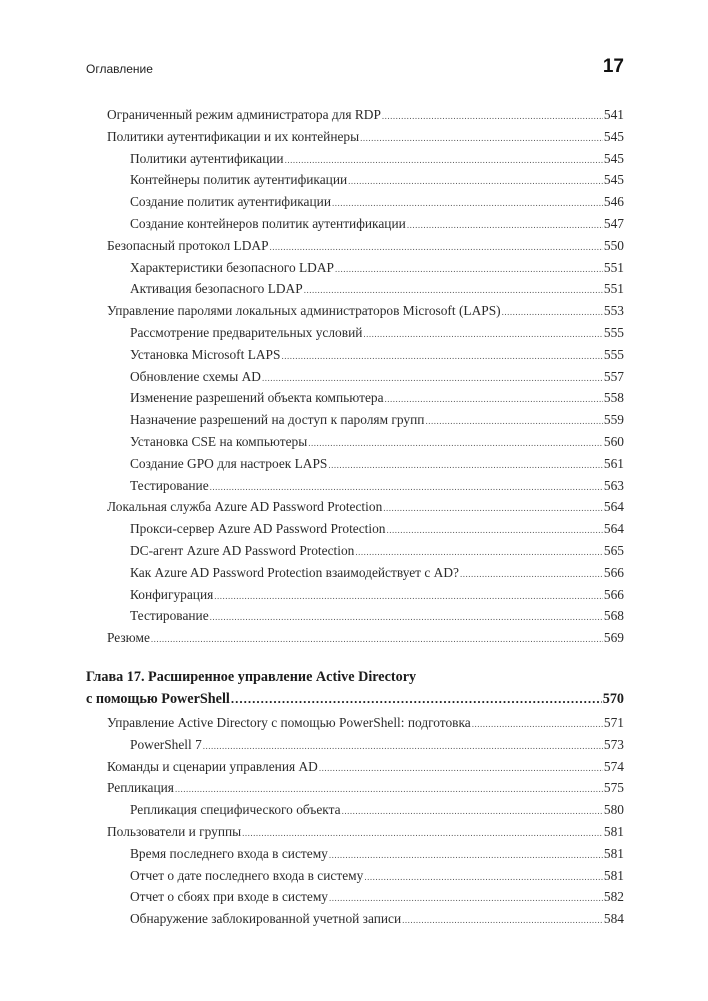 The width and height of the screenshot is (708, 1001). Describe the element at coordinates (205, 354) in the screenshot. I see `toc-entry-title: Установка Microsoft LAPS` at that location.